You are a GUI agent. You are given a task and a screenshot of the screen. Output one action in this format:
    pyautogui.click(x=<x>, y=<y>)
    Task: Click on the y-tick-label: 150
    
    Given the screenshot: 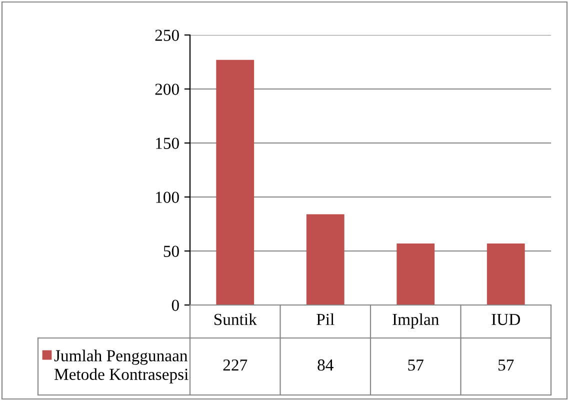 What is the action you would take?
    pyautogui.click(x=167, y=143)
    